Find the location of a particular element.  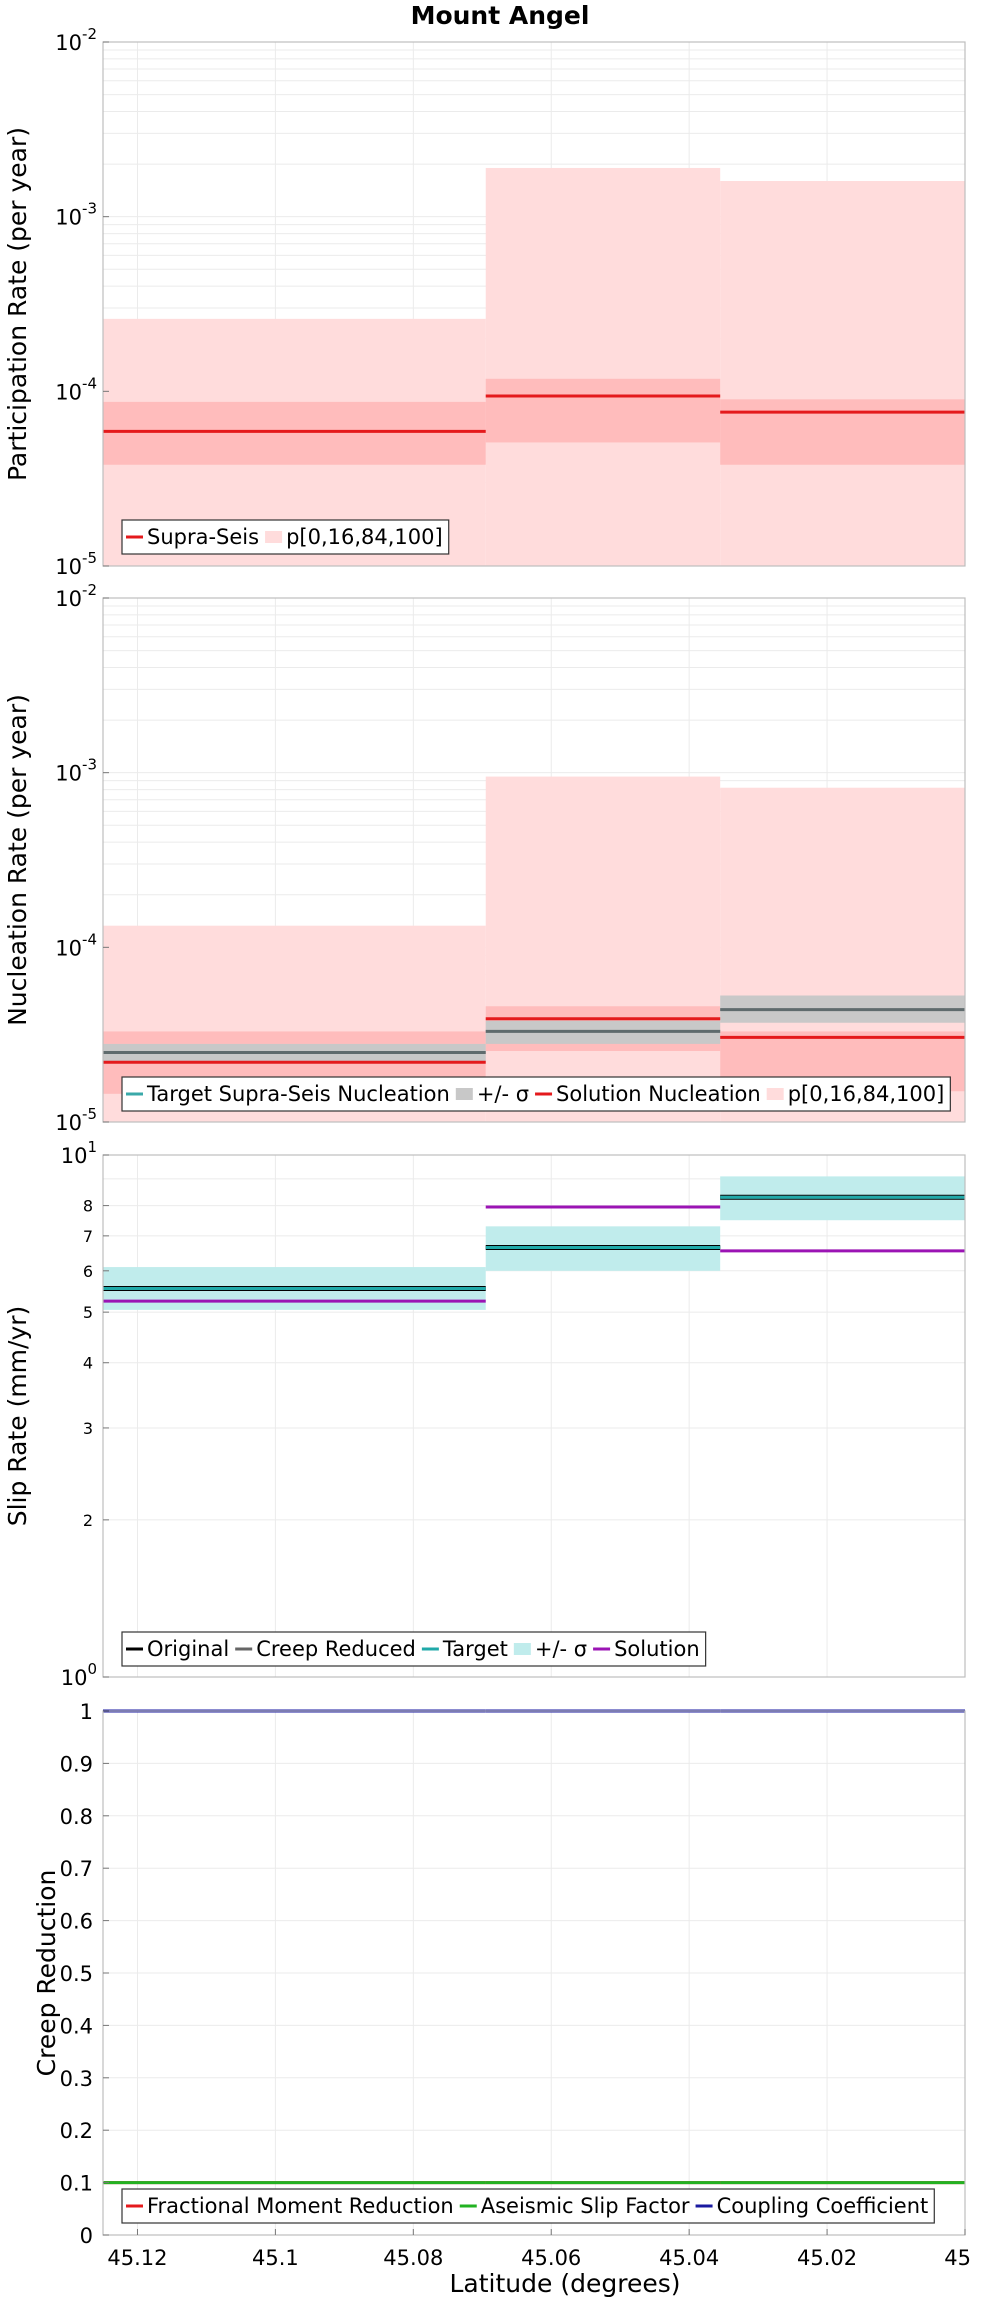

y-axis-label: Nucleation Rate (per year) is located at coordinates (17, 860).